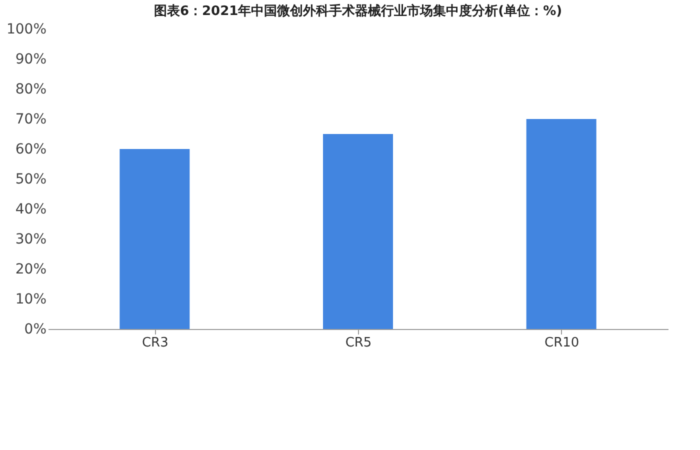 This screenshot has height=450, width=700. Describe the element at coordinates (562, 343) in the screenshot. I see `x-tick-label: CR10` at that location.